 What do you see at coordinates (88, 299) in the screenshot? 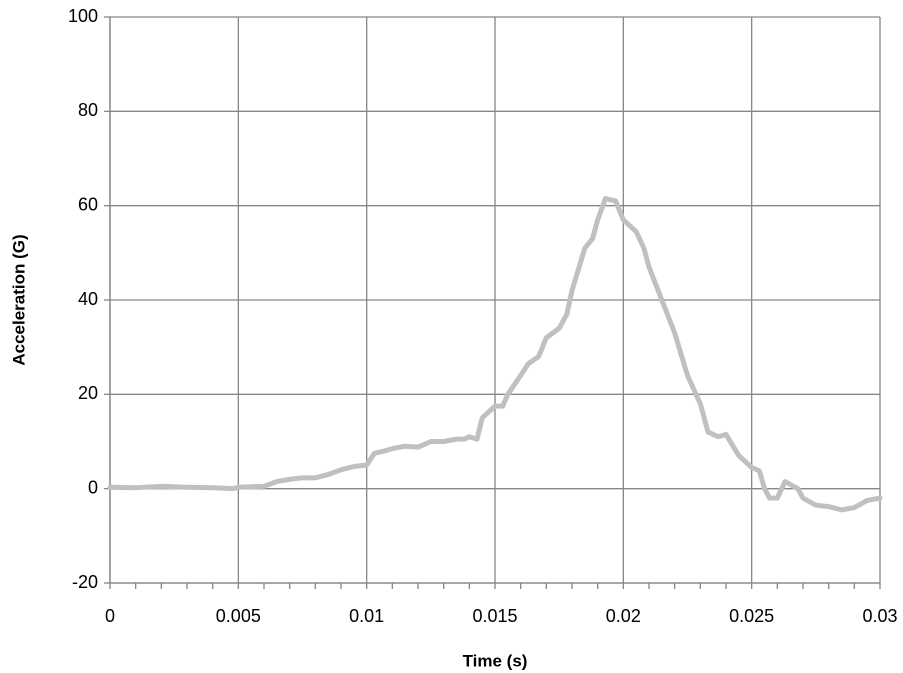
I see `y-tick-label: 40` at bounding box center [88, 299].